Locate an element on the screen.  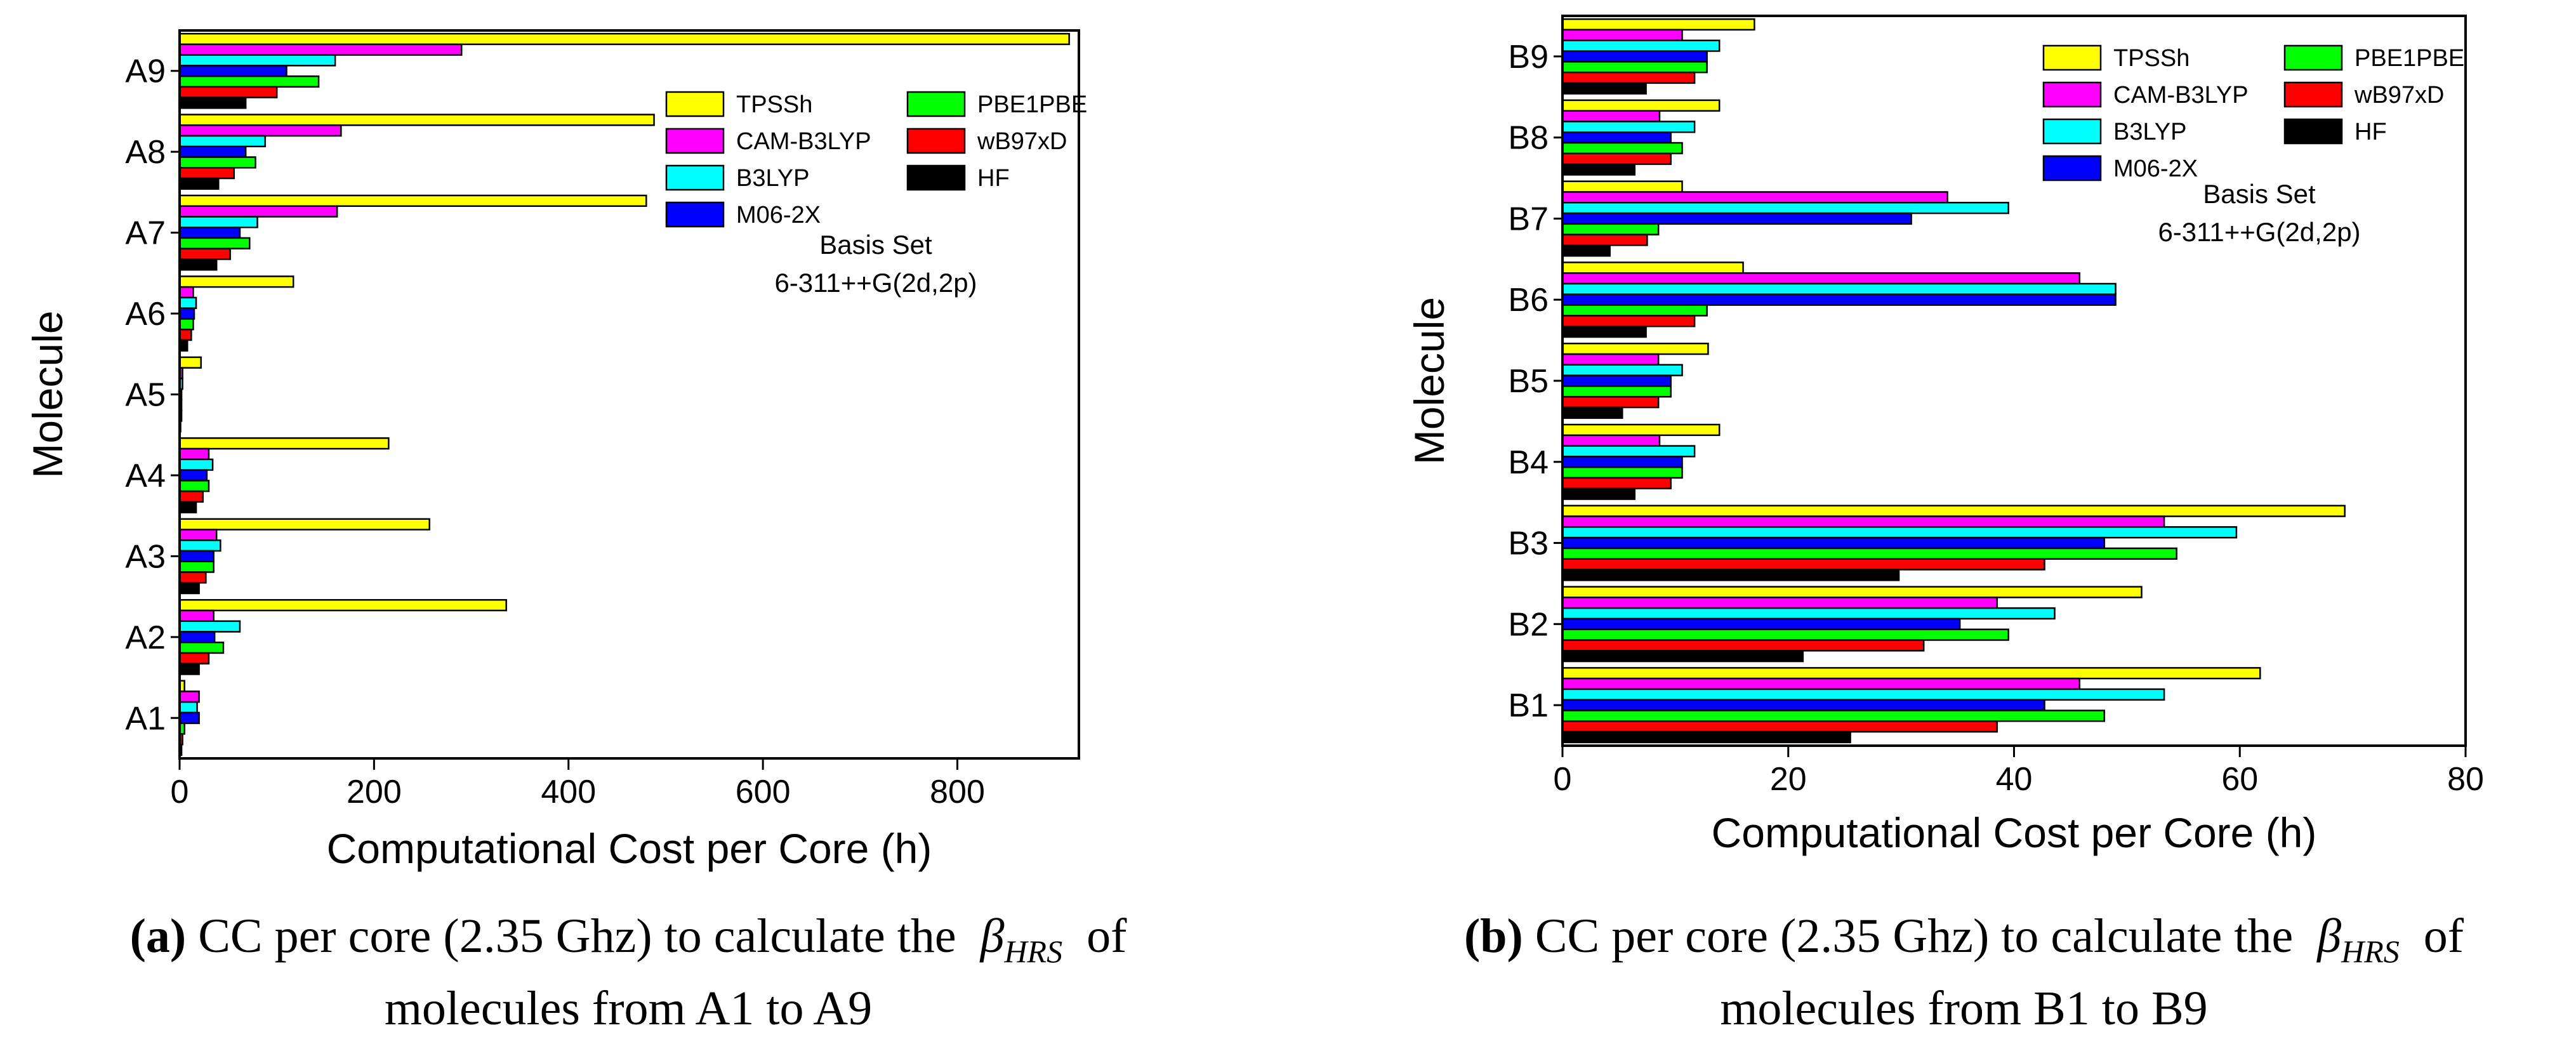
bar-a-A9-TPSSh is located at coordinates (624, 39).